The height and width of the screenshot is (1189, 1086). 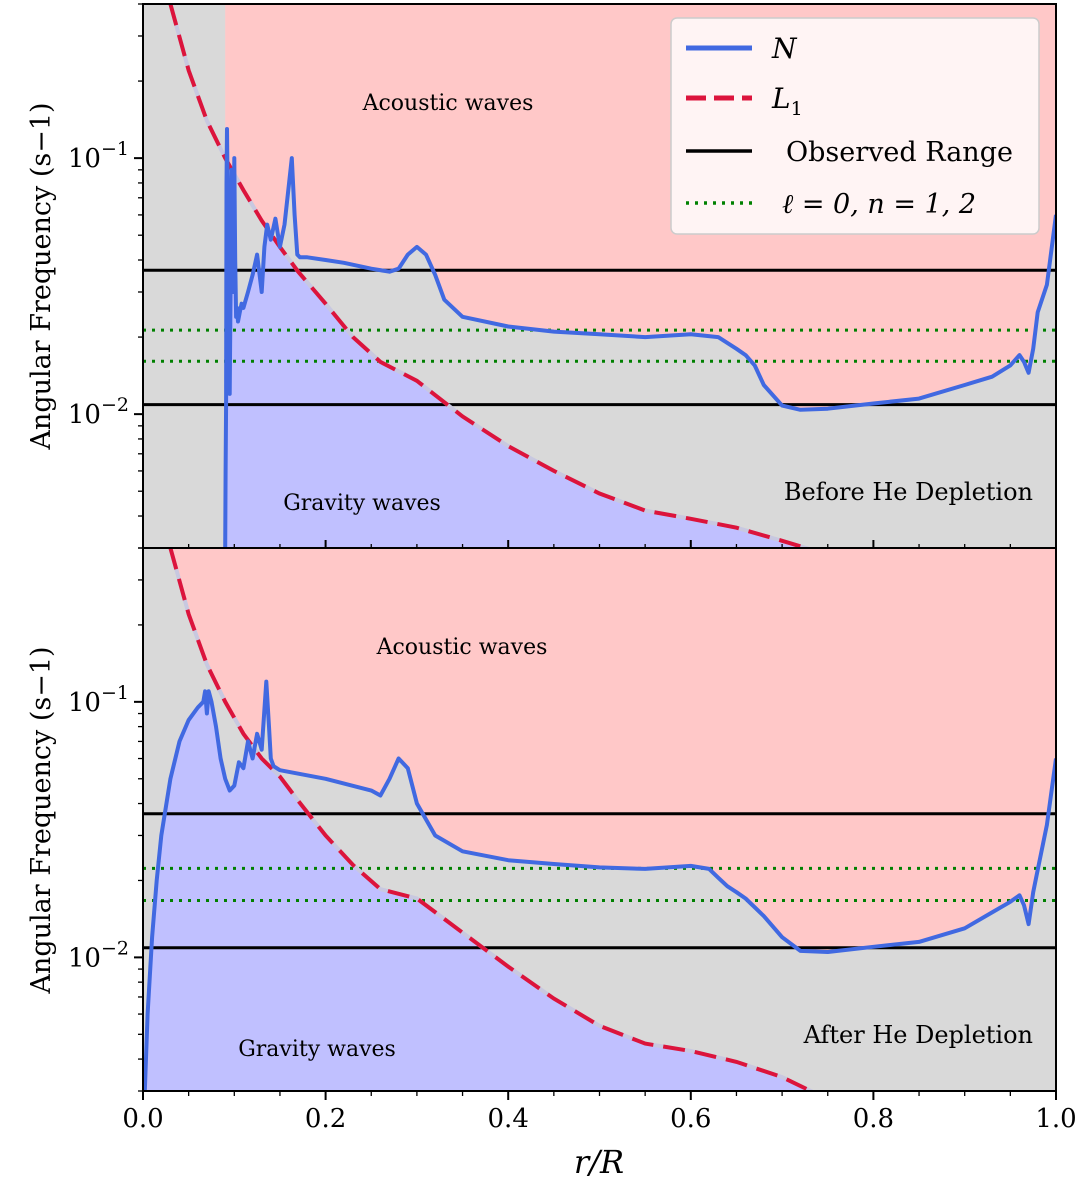 I want to click on legend-box, so click(x=855, y=126).